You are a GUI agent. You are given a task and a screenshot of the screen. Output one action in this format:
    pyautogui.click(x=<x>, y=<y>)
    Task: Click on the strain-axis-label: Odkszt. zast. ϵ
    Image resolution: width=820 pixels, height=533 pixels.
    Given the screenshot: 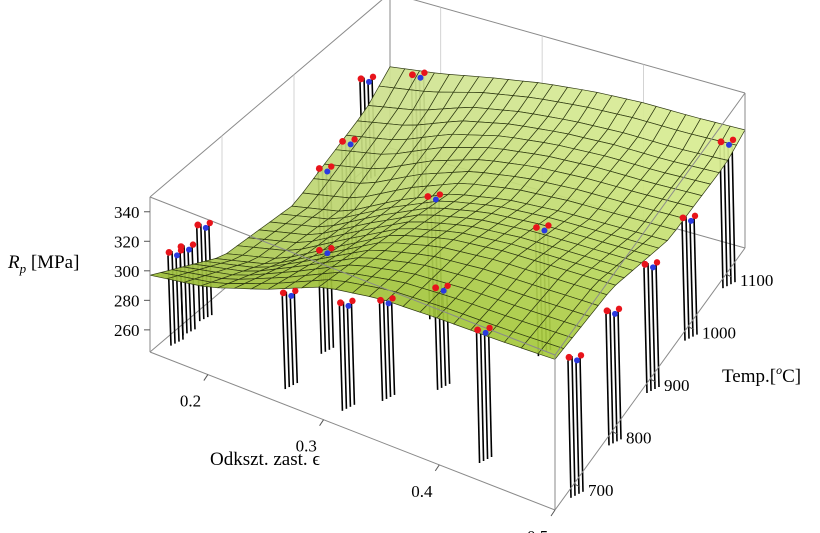 What is the action you would take?
    pyautogui.click(x=265, y=459)
    